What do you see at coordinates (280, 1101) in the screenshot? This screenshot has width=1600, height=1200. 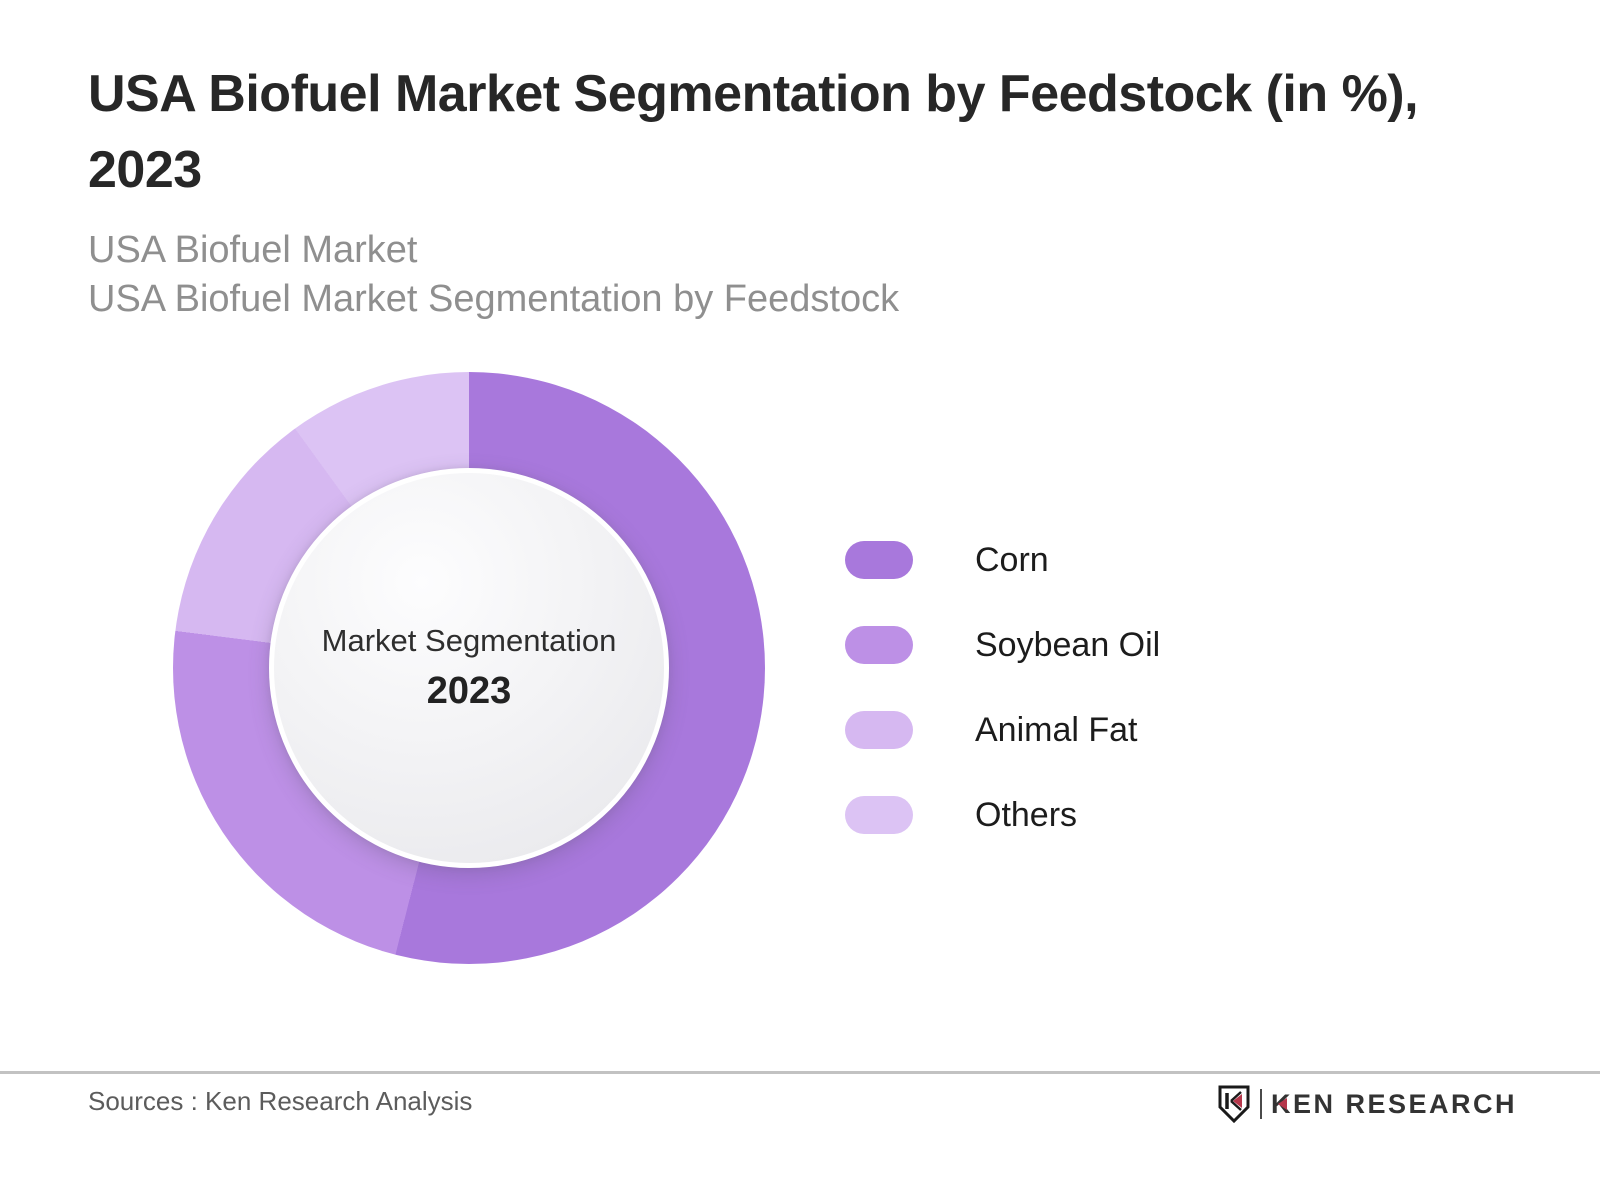 I see `sources-note: Sources : Ken Research Analysis` at bounding box center [280, 1101].